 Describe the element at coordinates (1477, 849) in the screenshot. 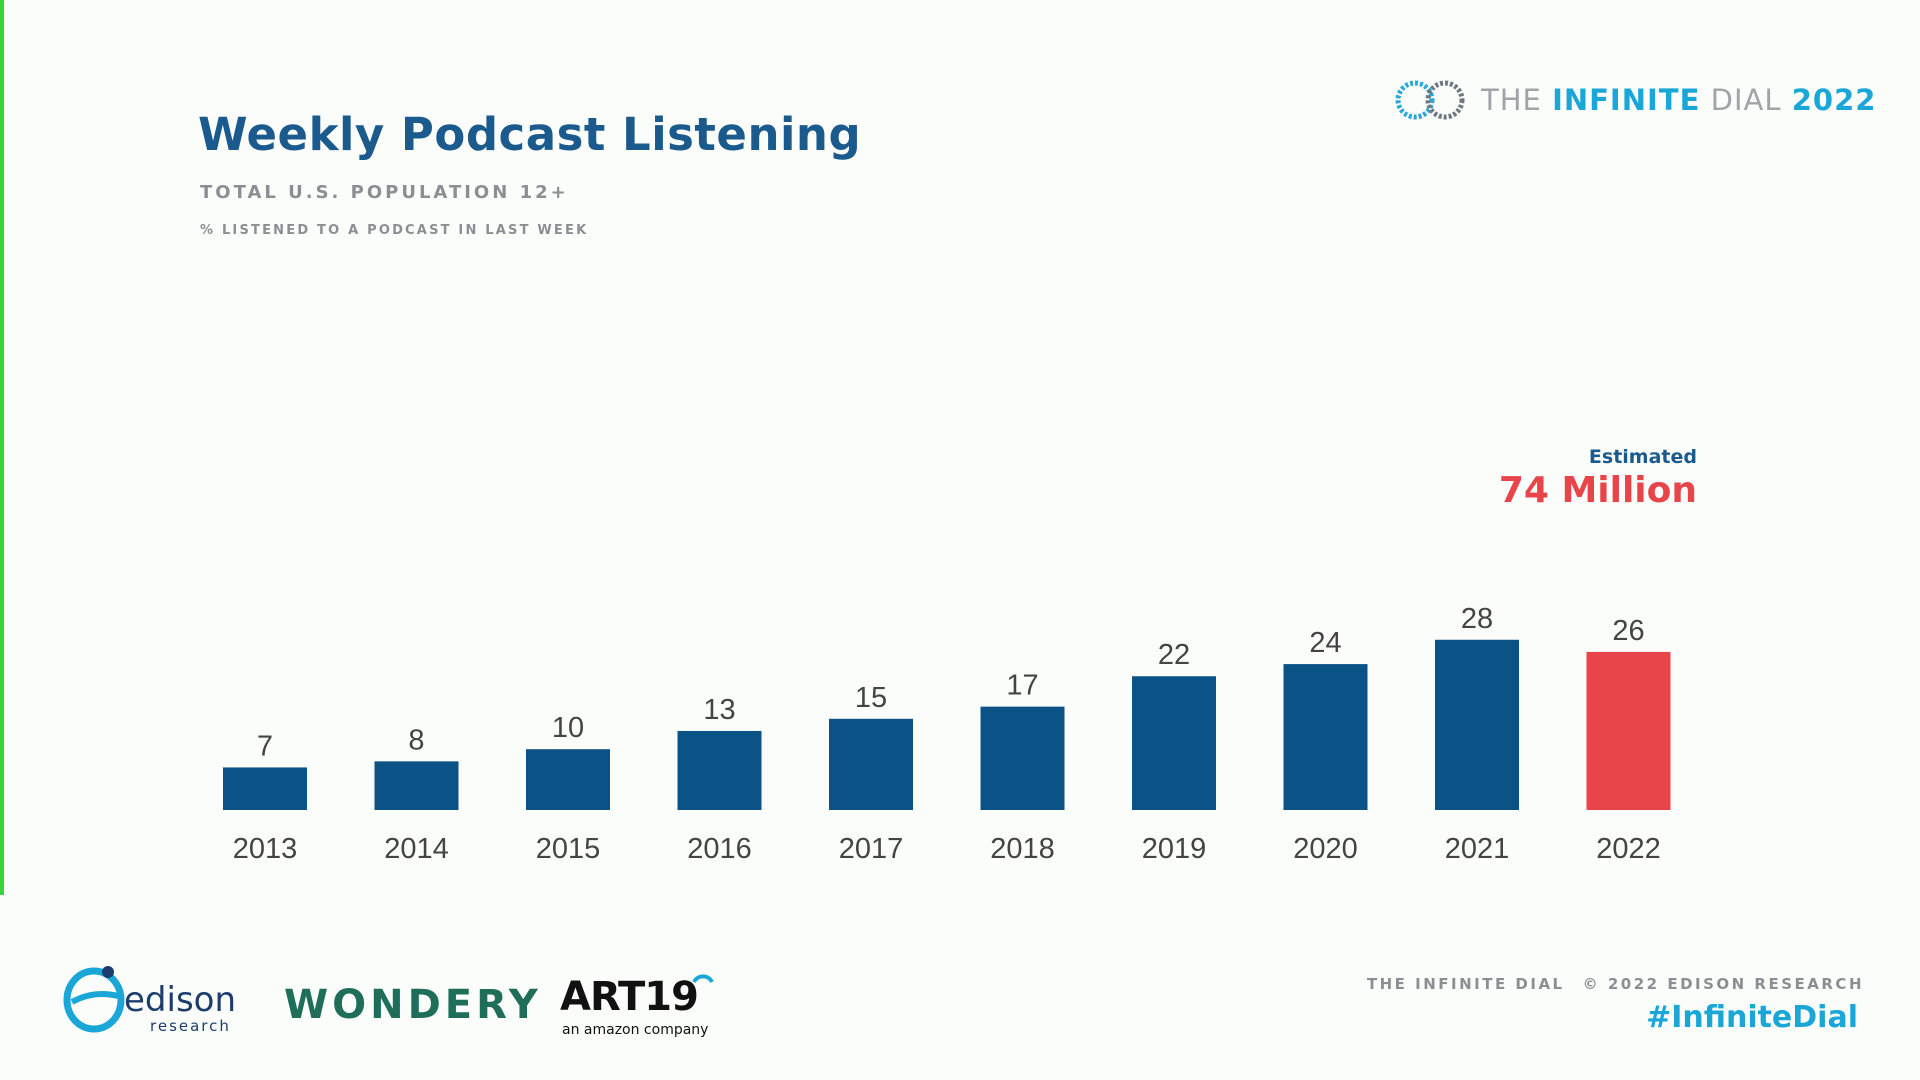

I see `x-tick-label-2021: 2021` at that location.